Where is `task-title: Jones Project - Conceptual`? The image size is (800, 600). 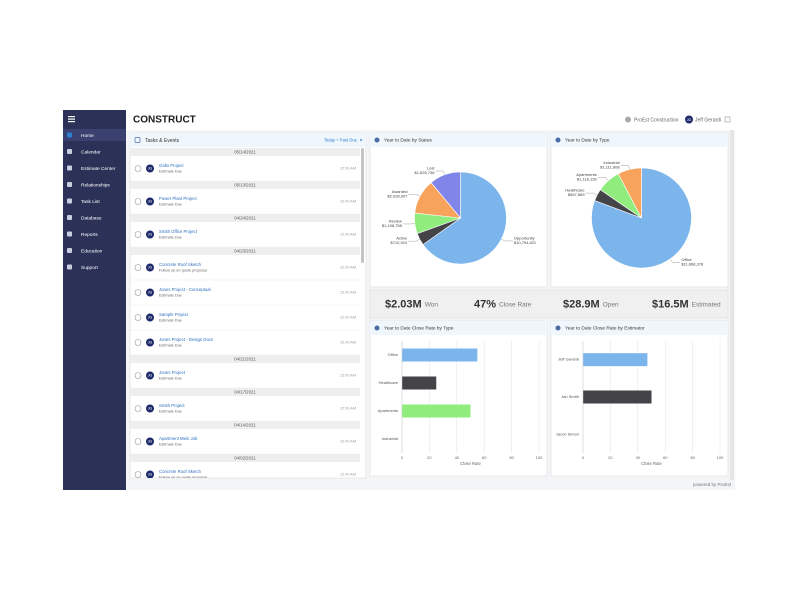
task-title: Jones Project - Conceptual is located at coordinates (185, 289).